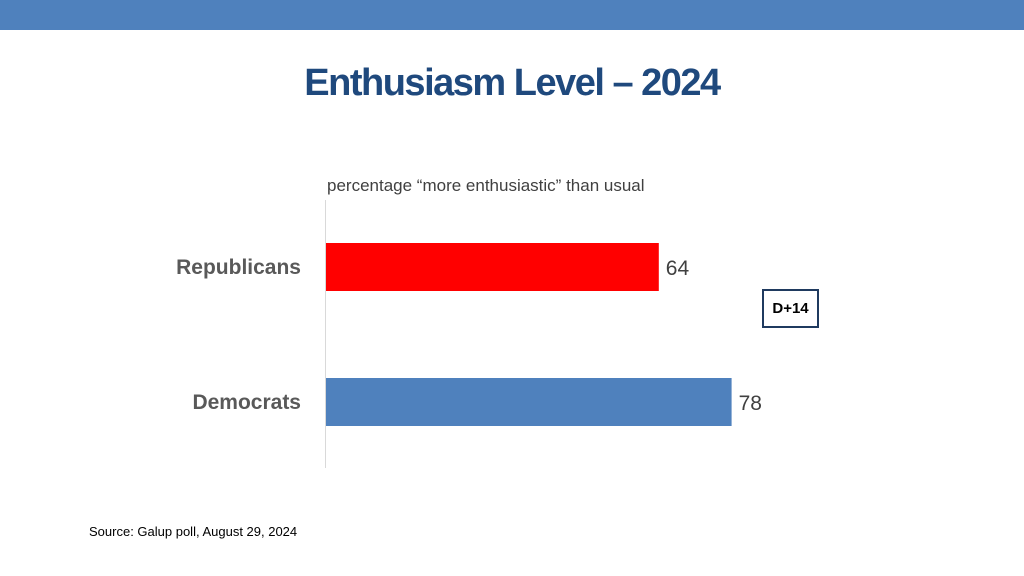 Image resolution: width=1024 pixels, height=576 pixels. Describe the element at coordinates (529, 402) in the screenshot. I see `bar-democrats` at that location.